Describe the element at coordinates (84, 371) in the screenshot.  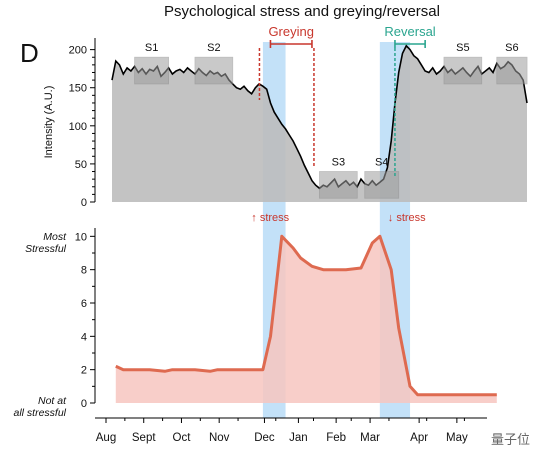
I see `stress-y-tick-label: 2` at that location.